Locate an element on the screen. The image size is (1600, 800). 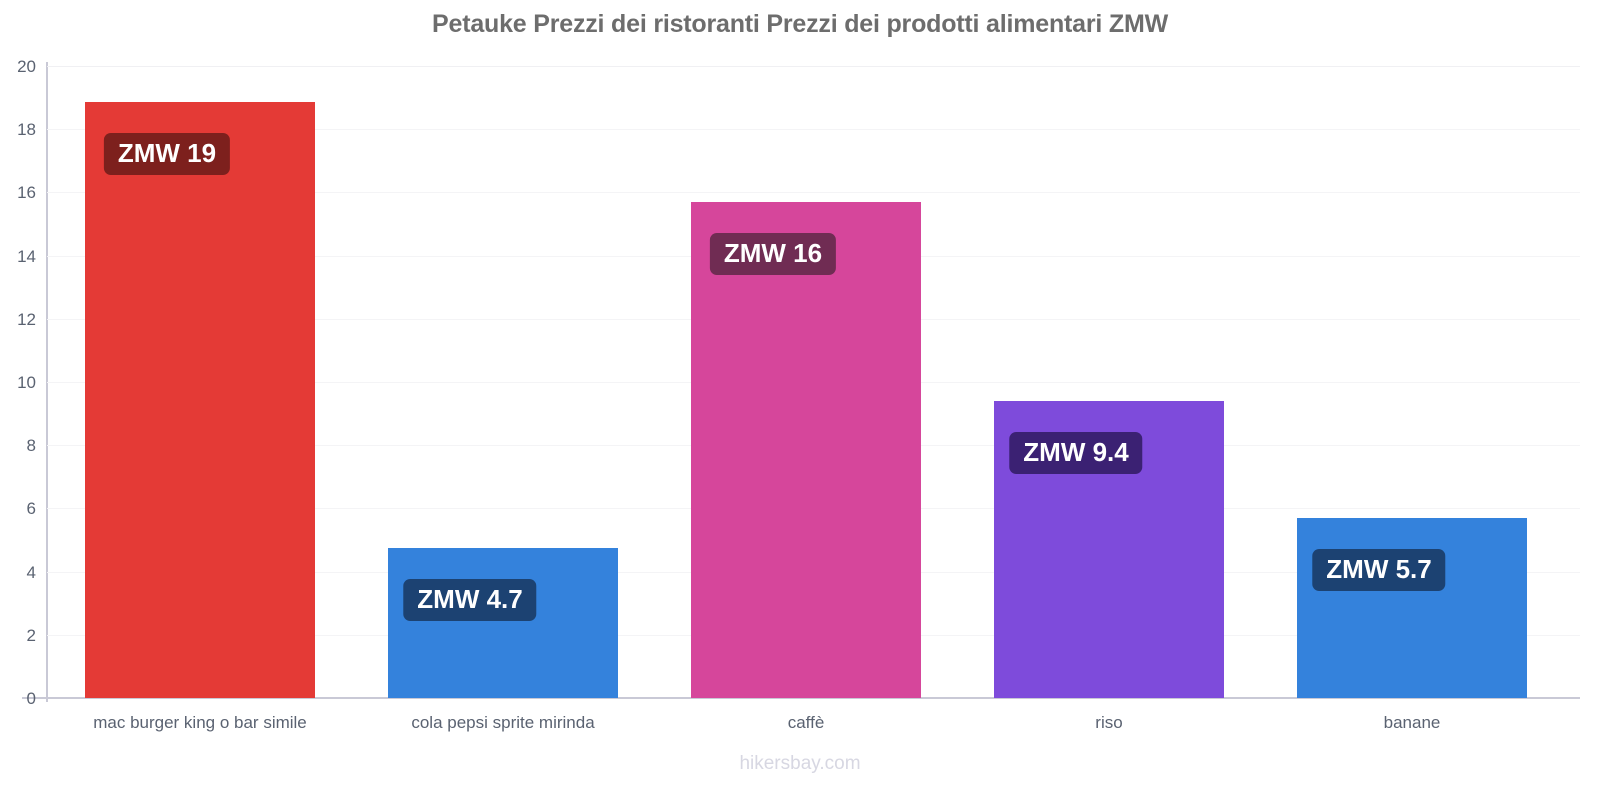
y-axis-tick-label: 20 is located at coordinates (26, 66).